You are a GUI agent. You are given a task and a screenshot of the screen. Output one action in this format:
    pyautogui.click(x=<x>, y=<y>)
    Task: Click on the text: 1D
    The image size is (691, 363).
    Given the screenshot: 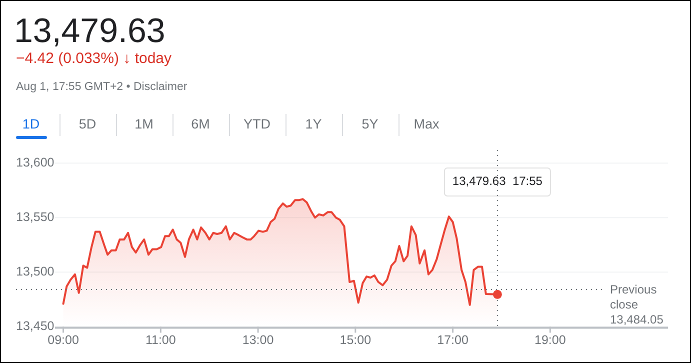 What is the action you would take?
    pyautogui.click(x=31, y=124)
    